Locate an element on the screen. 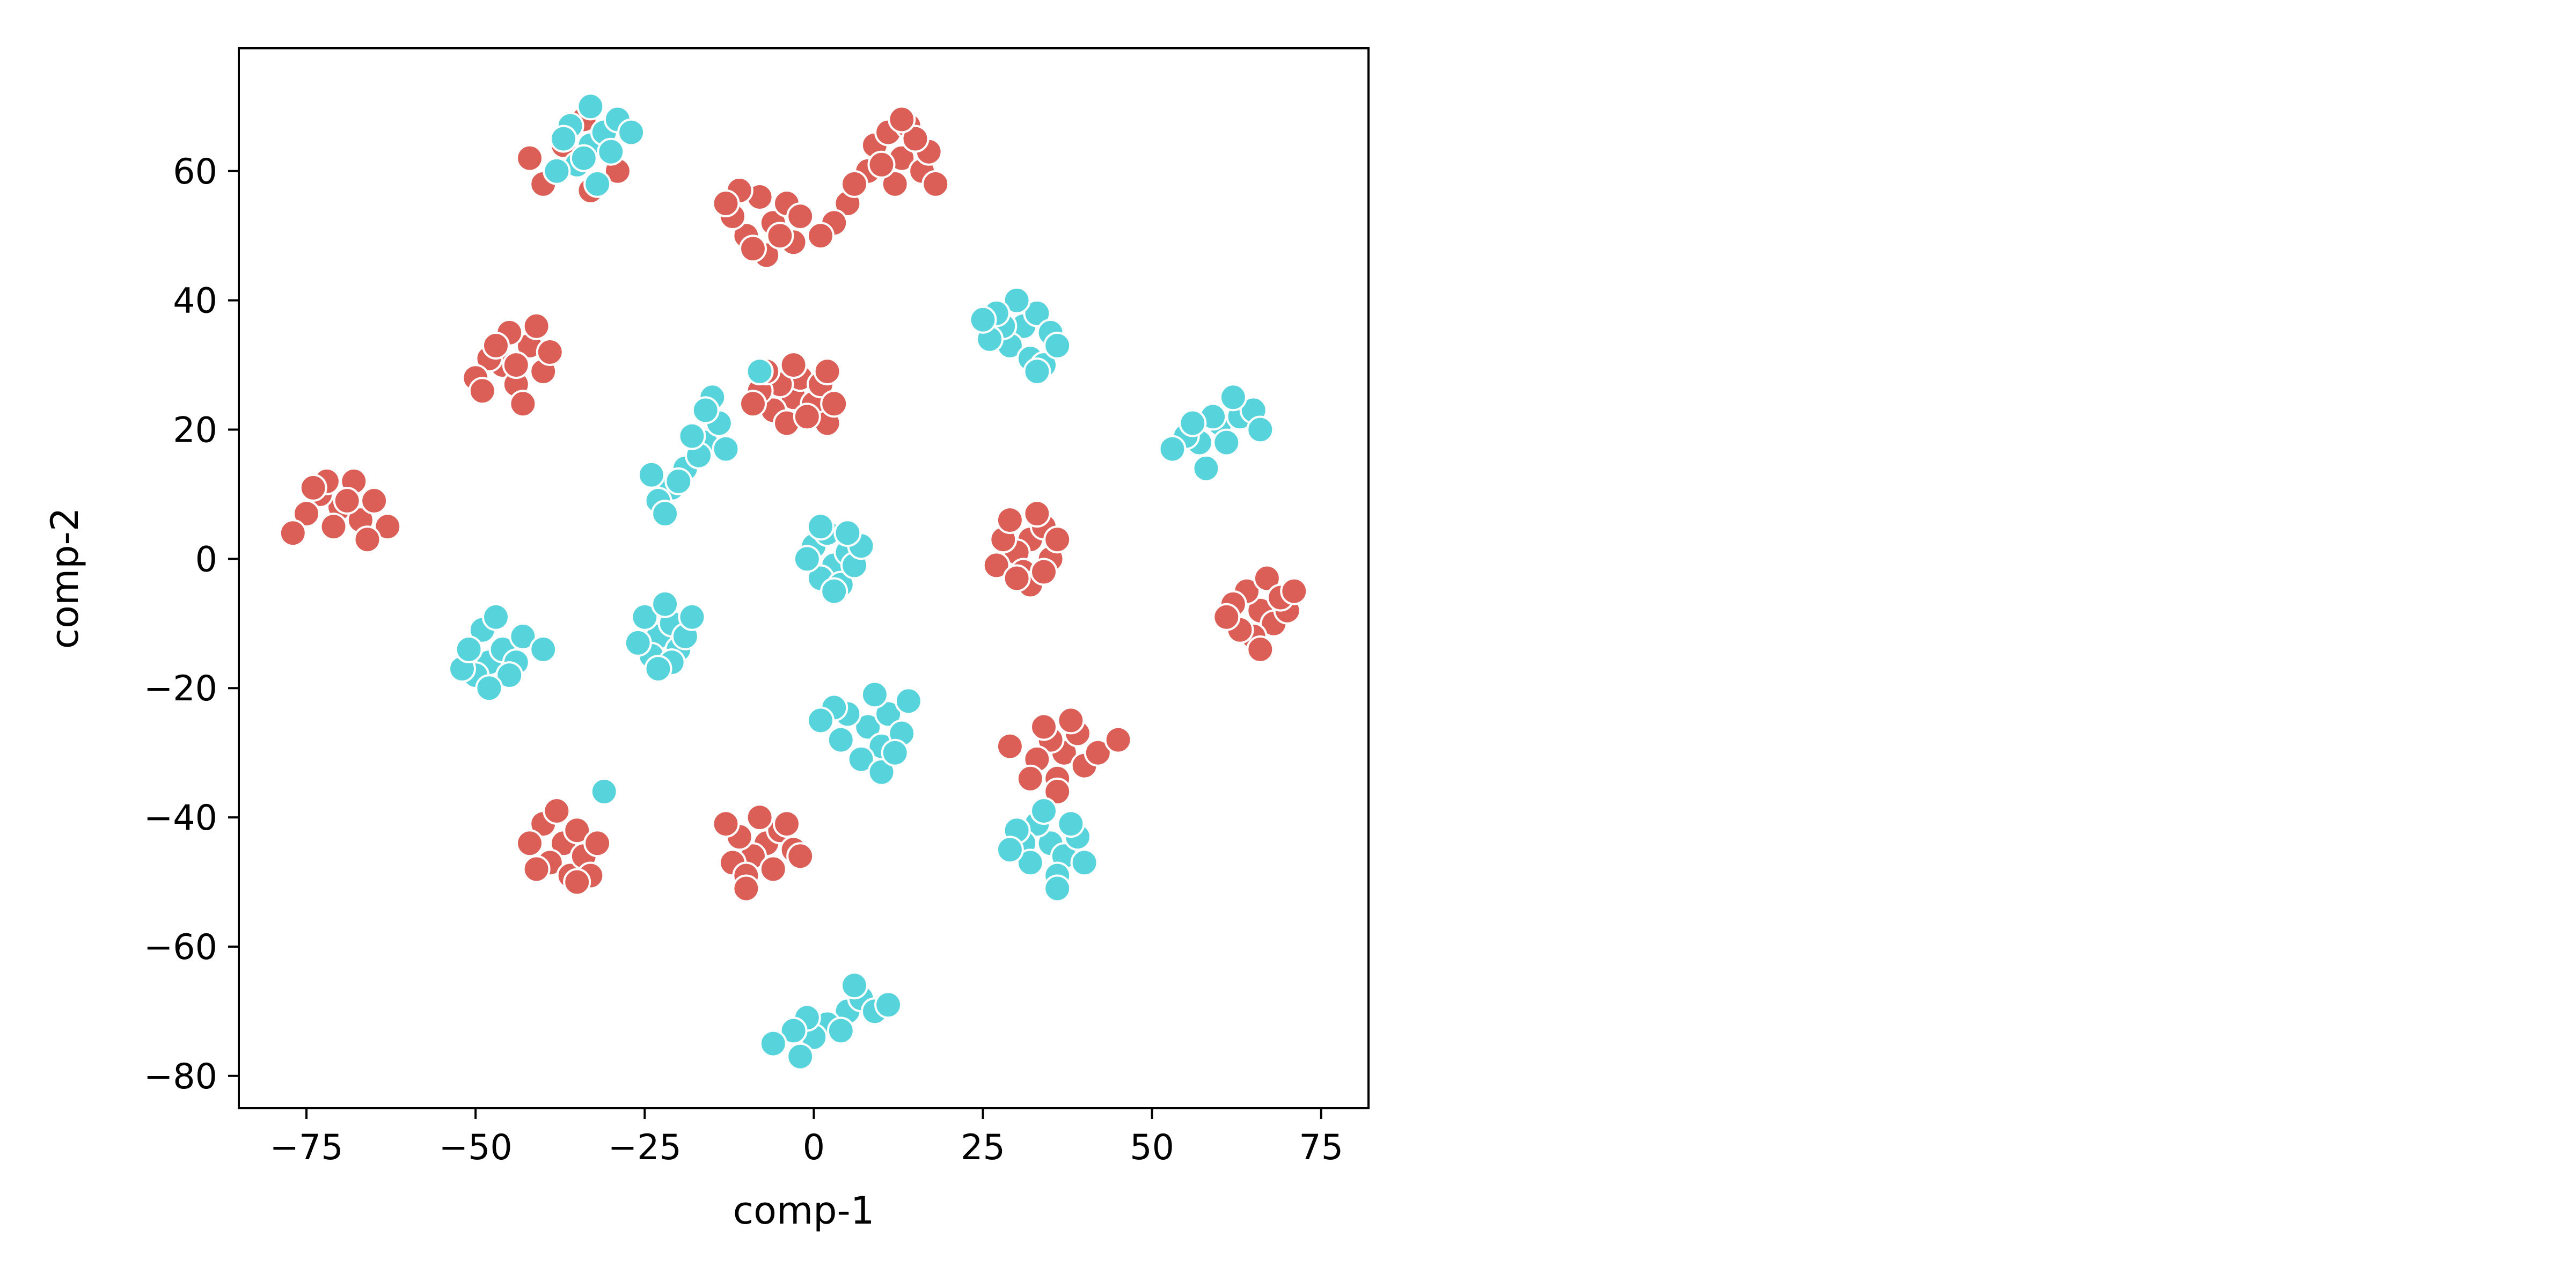 This screenshot has width=2576, height=1288. y-tick-label: −40 is located at coordinates (180, 818).